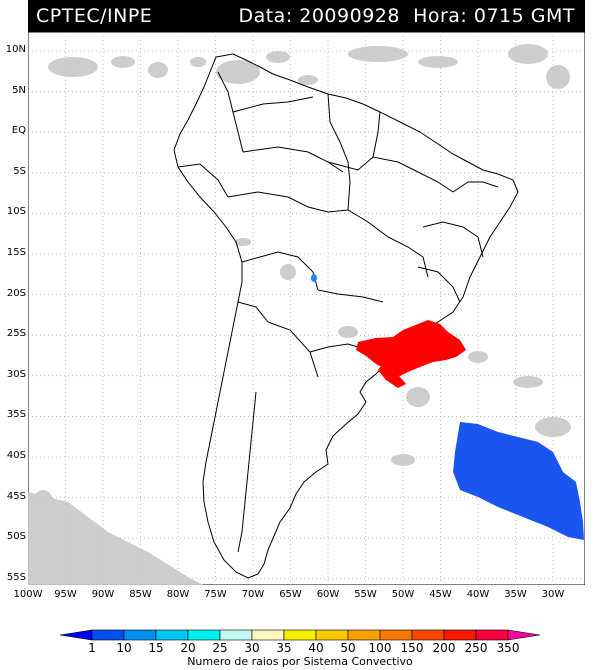 The height and width of the screenshot is (670, 600). Describe the element at coordinates (15, 49) in the screenshot. I see `lat-label: 10N` at that location.